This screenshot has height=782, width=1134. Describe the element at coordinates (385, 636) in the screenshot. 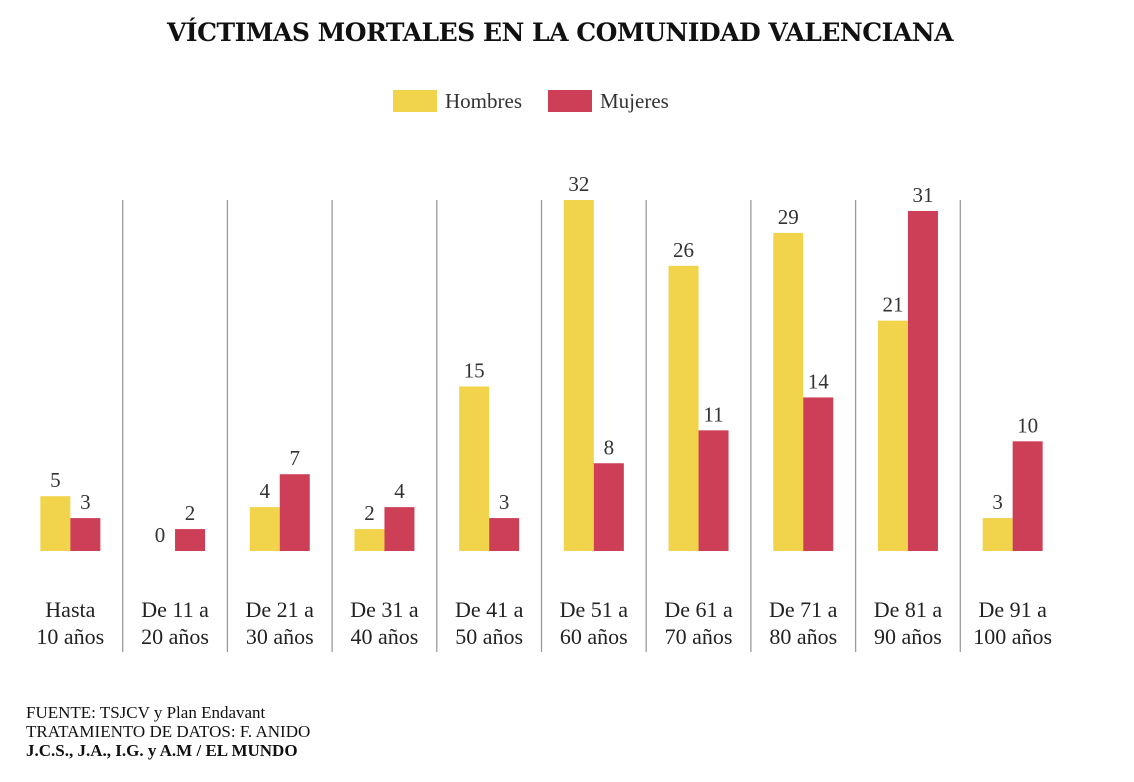

I see `category-label: 40 años` at that location.